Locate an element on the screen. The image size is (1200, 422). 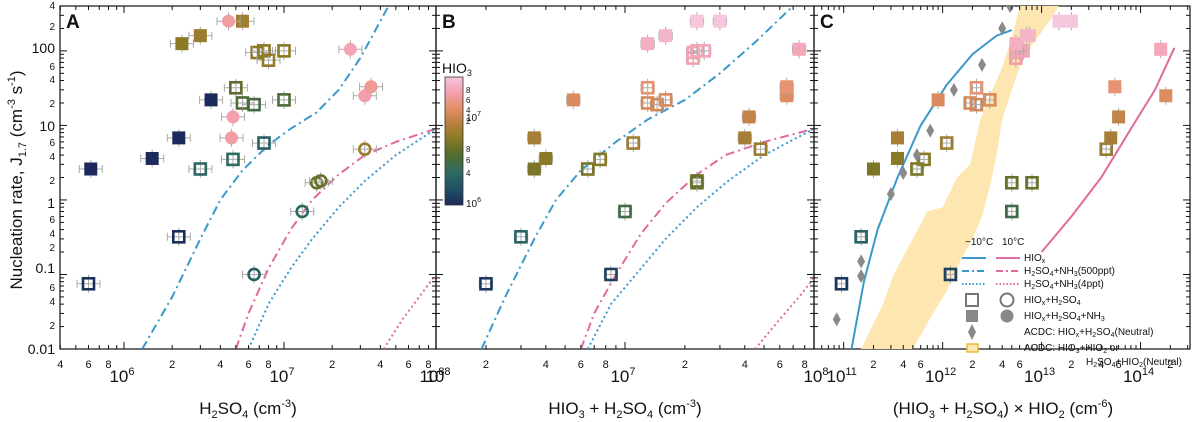
xlabel-a-part: 4 is located at coordinates (245, 415).